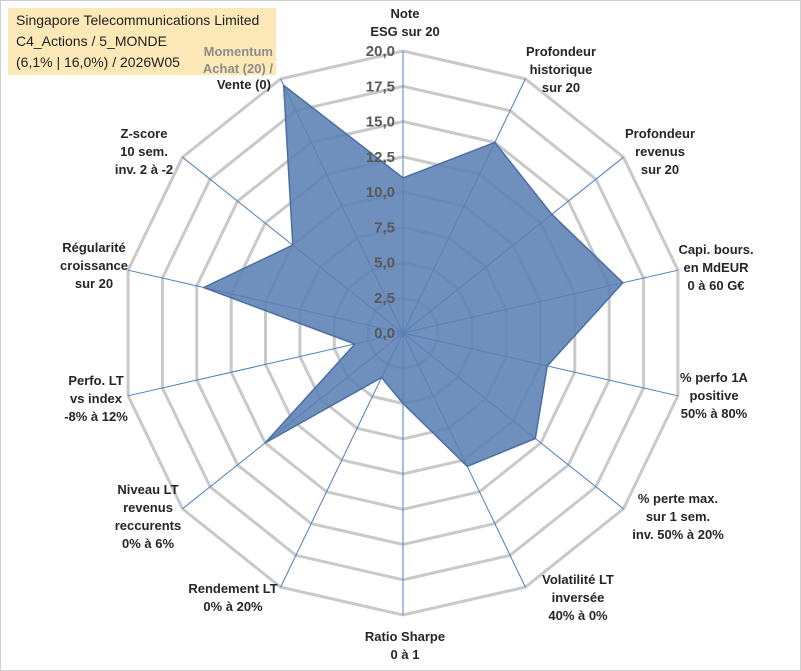  I want to click on tick-label: 7,5, so click(384, 227).